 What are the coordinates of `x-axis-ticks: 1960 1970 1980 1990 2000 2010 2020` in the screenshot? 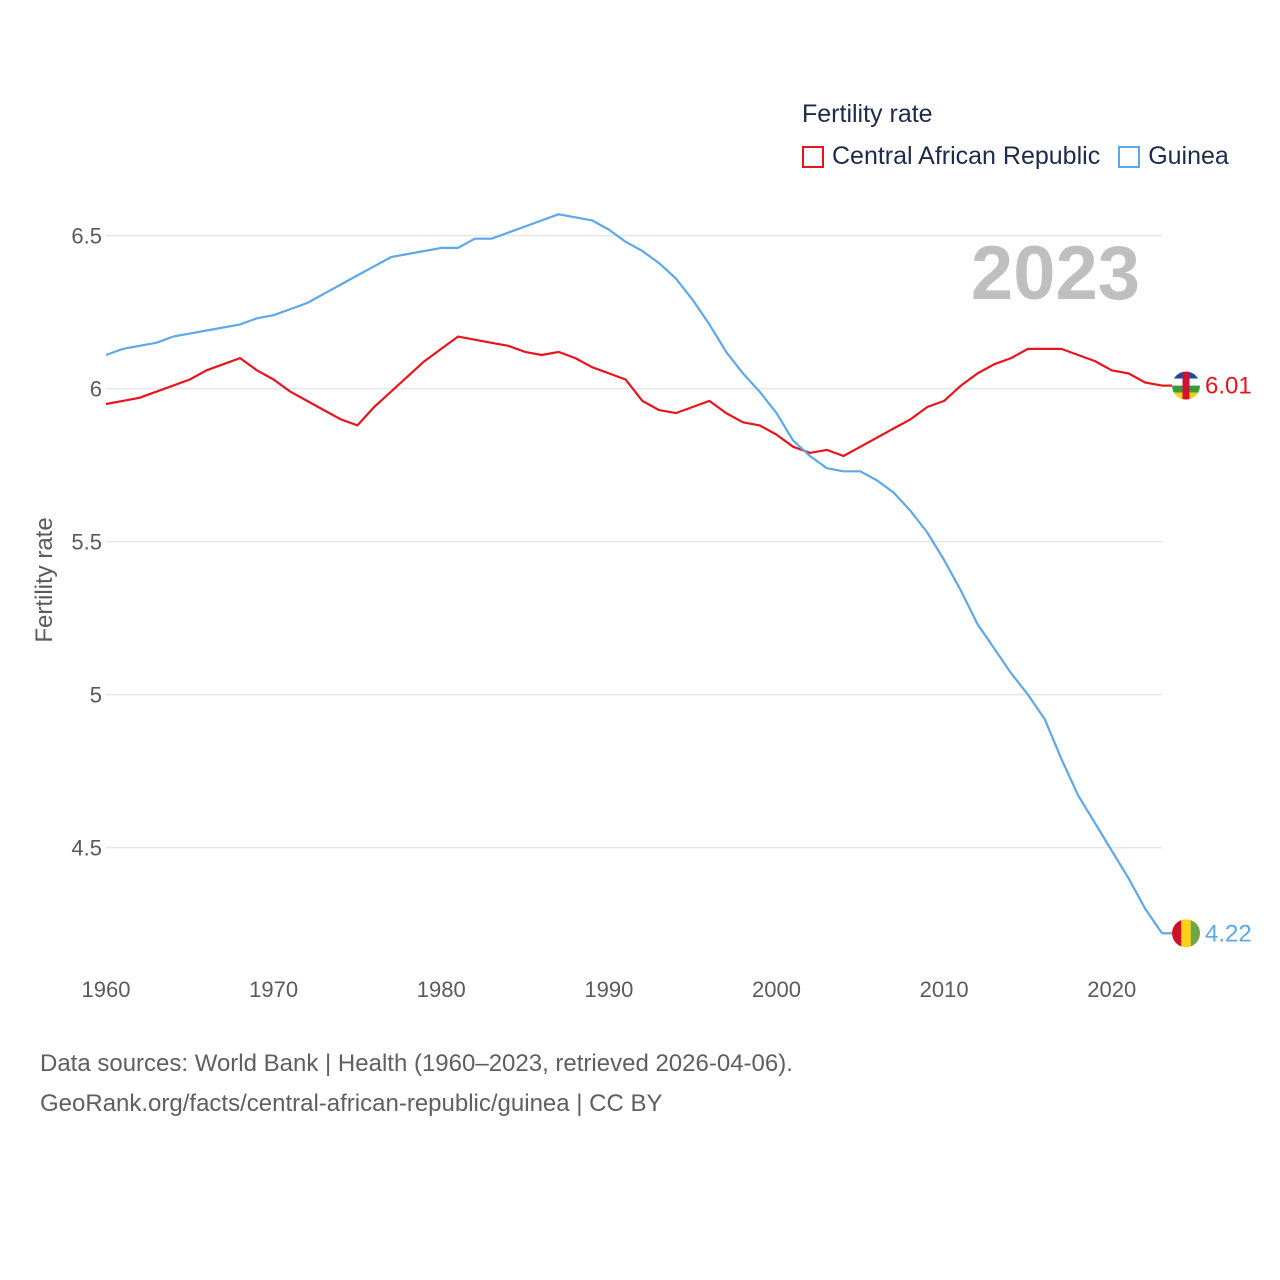 It's located at (609, 989).